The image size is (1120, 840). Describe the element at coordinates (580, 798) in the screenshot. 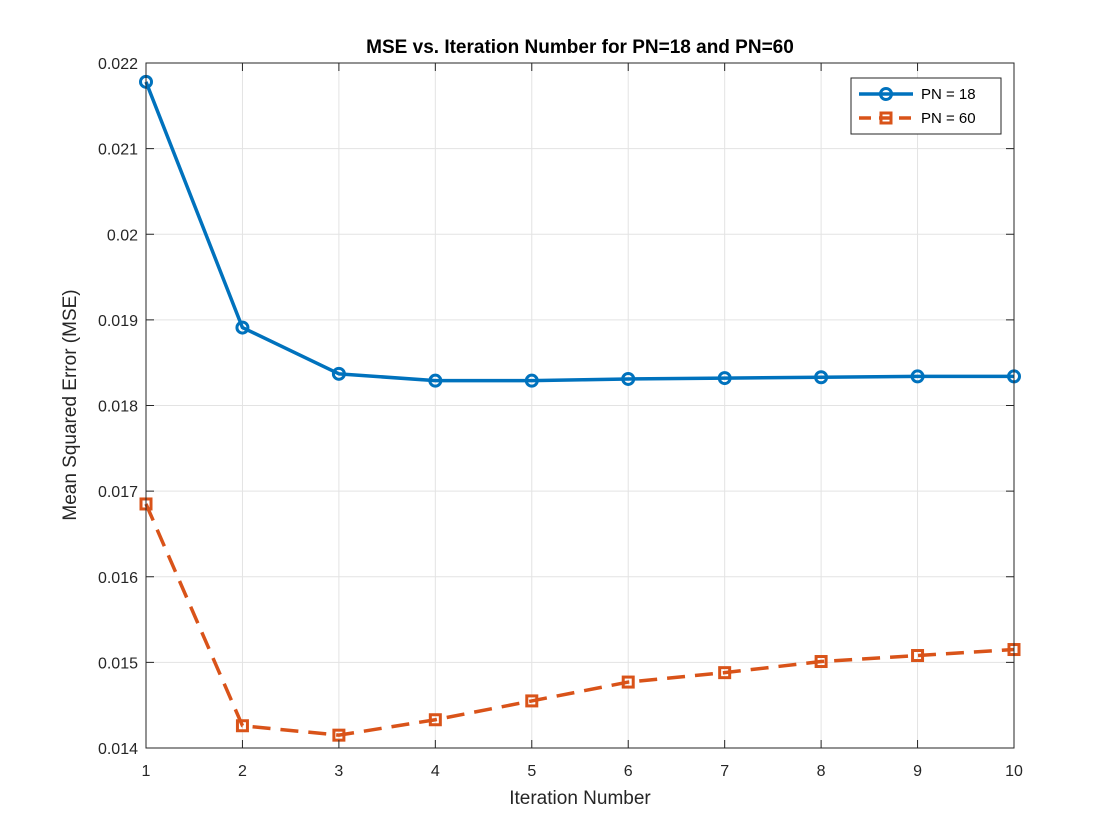

I see `x-axis-label: Iteration Number` at that location.